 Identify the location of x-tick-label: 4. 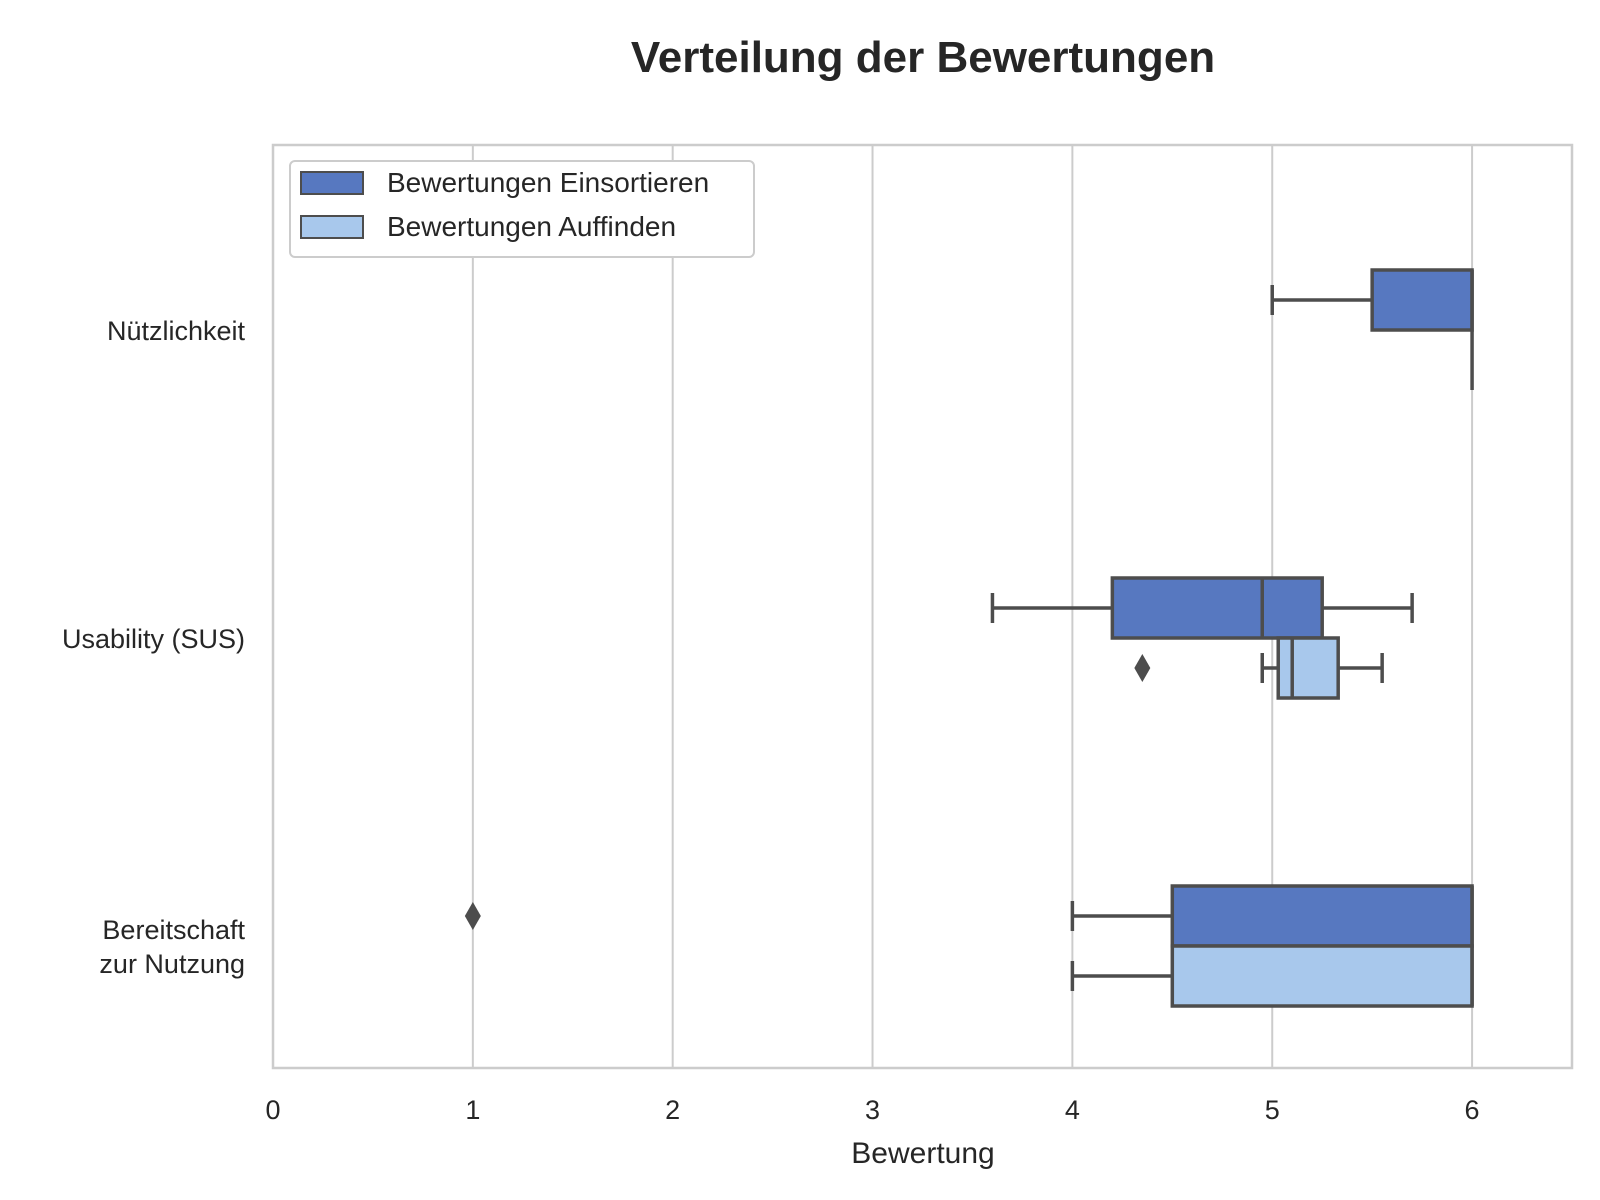
(1072, 1110).